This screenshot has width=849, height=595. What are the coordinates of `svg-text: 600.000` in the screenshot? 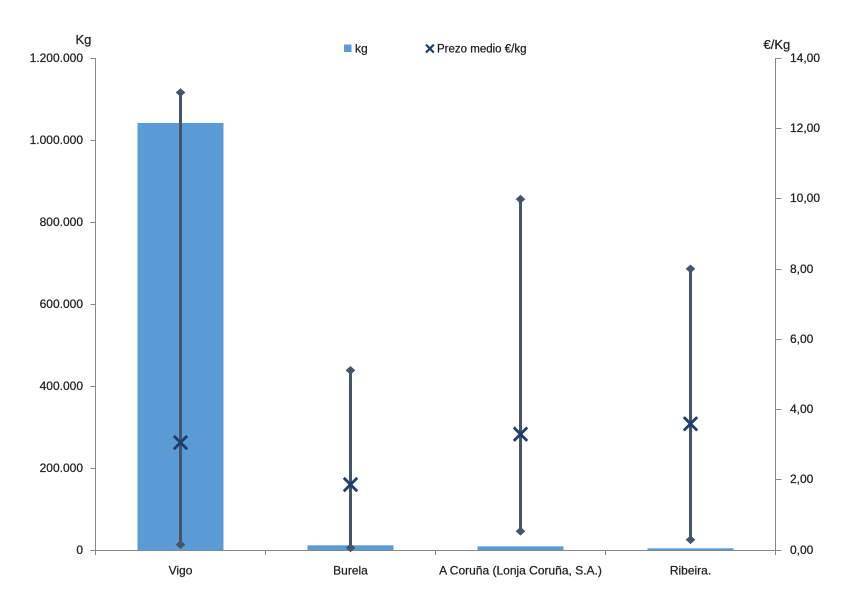 It's located at (62, 304).